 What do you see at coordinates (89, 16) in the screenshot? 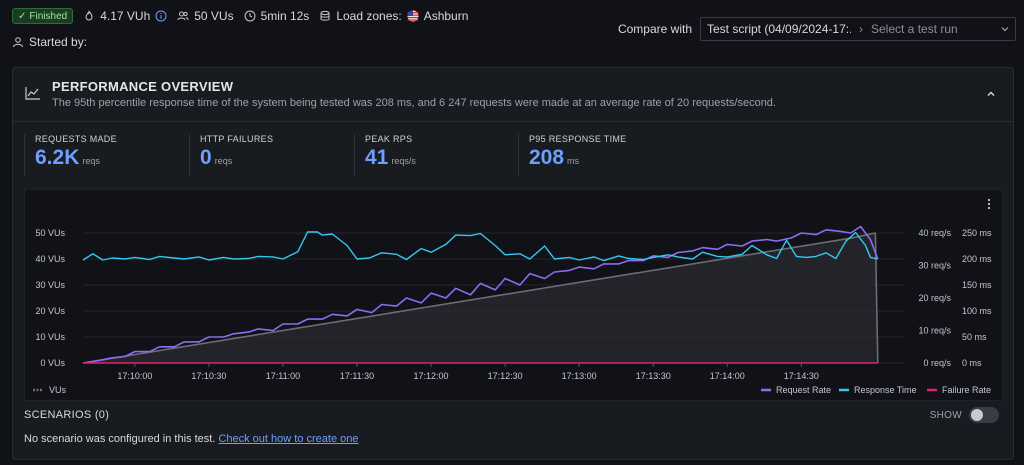
I see `flame-icon` at bounding box center [89, 16].